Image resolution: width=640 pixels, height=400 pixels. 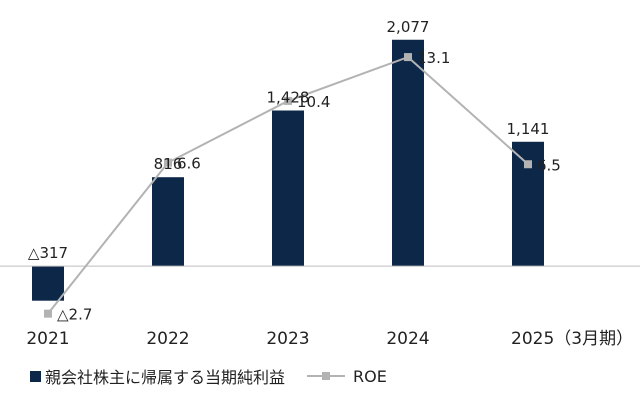 I want to click on x-tick-label: 2024, so click(x=407, y=339).